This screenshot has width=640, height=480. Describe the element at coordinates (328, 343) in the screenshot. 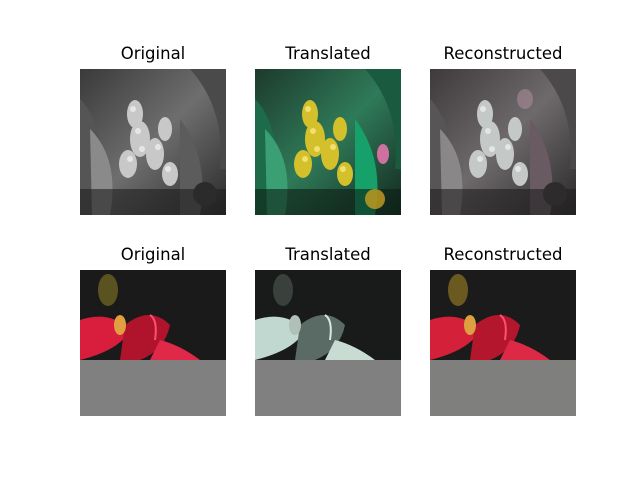

I see `desaturated-lily-image` at that location.